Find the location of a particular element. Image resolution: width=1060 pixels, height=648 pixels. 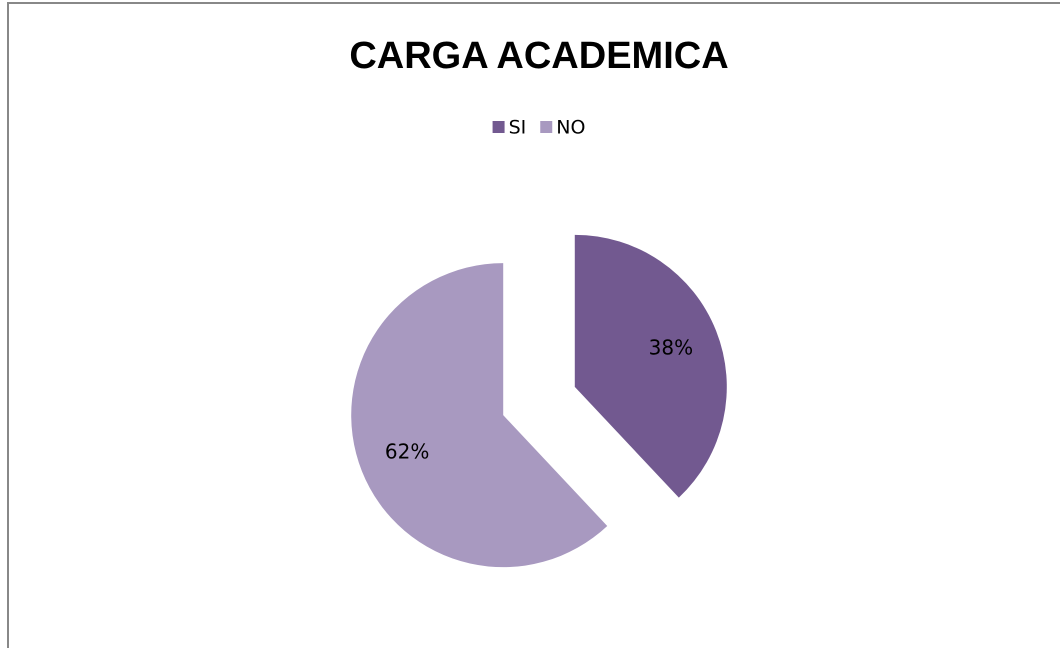

data-label: 38% is located at coordinates (671, 347).